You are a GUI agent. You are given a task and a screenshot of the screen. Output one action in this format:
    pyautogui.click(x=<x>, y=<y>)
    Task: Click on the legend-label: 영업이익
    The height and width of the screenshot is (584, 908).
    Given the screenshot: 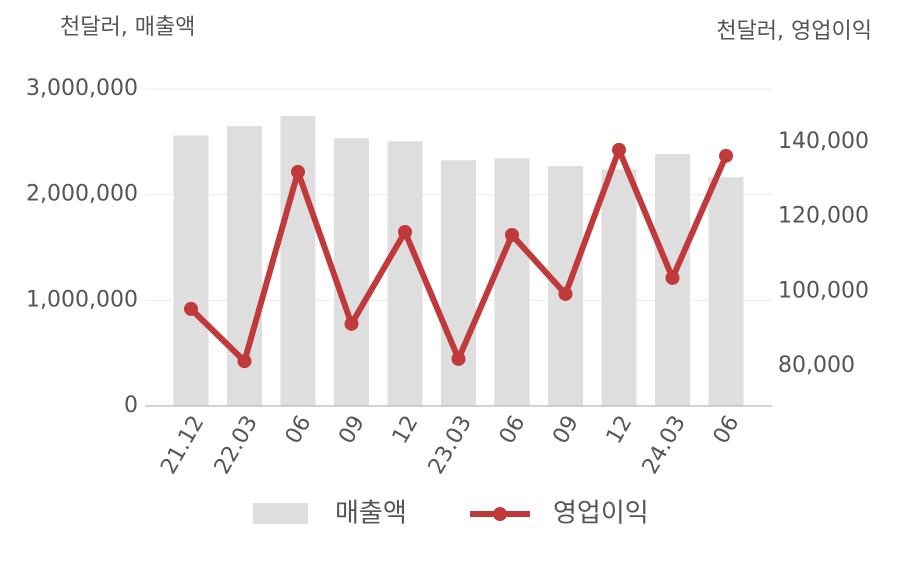 What is the action you would take?
    pyautogui.click(x=601, y=514)
    